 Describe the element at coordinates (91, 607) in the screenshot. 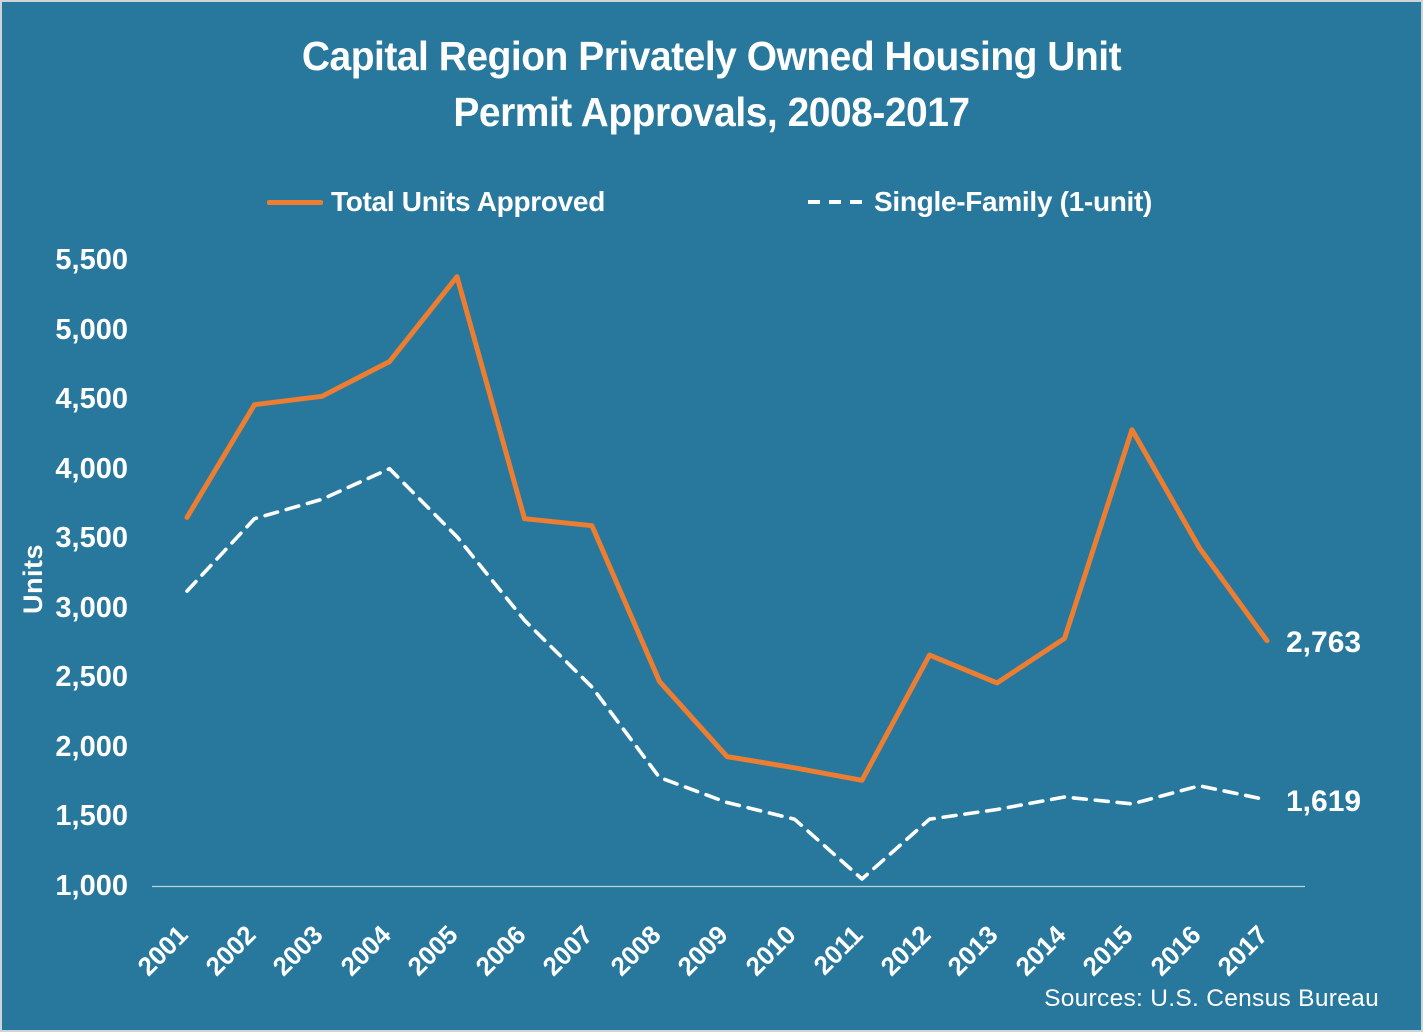

I see `y-axis-tick-label: 3,000` at that location.